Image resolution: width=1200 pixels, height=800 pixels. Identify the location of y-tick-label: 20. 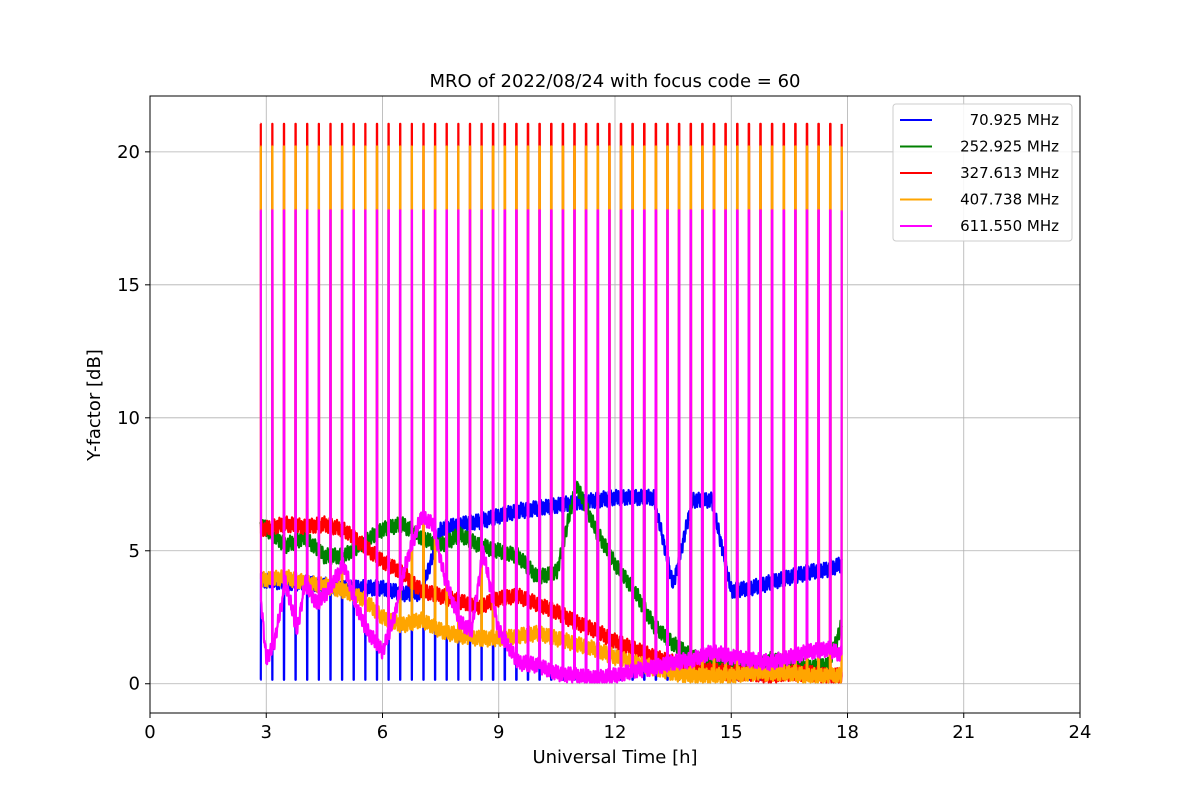
(128, 152).